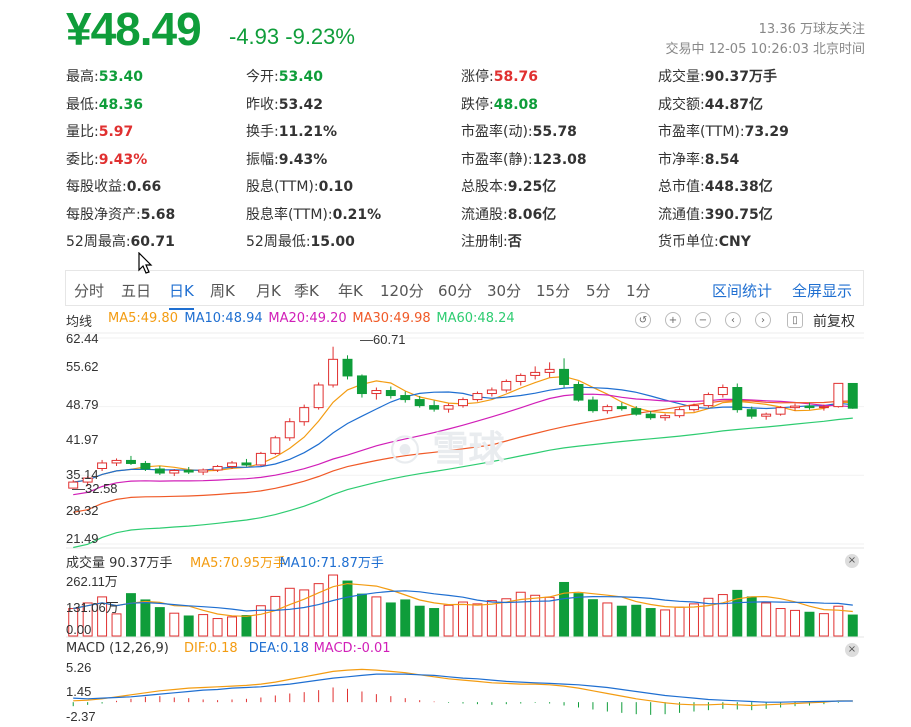 The width and height of the screenshot is (911, 727). What do you see at coordinates (738, 187) in the screenshot?
I see `stat-value: 448.38亿` at bounding box center [738, 187].